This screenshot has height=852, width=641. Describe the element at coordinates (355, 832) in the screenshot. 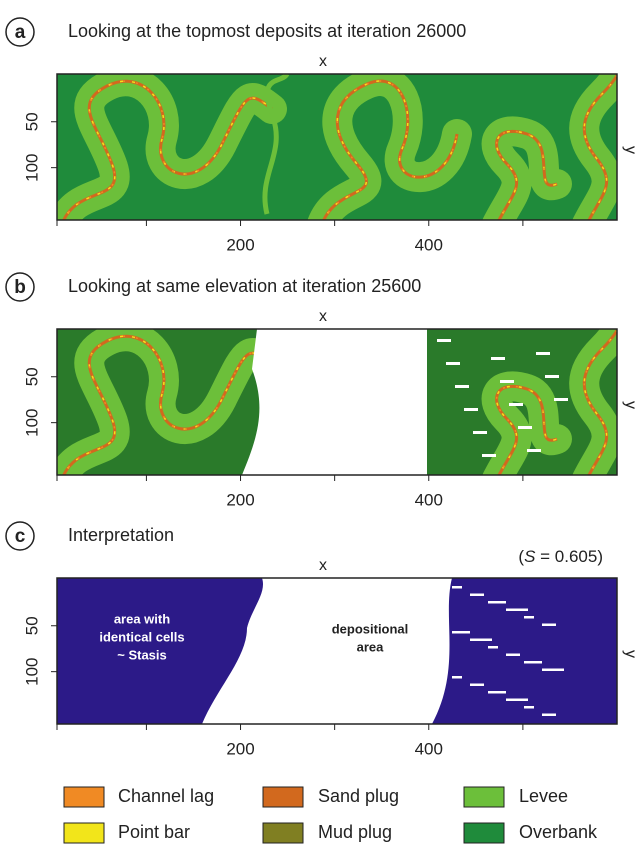

I see `legend-label: Mud plug` at that location.